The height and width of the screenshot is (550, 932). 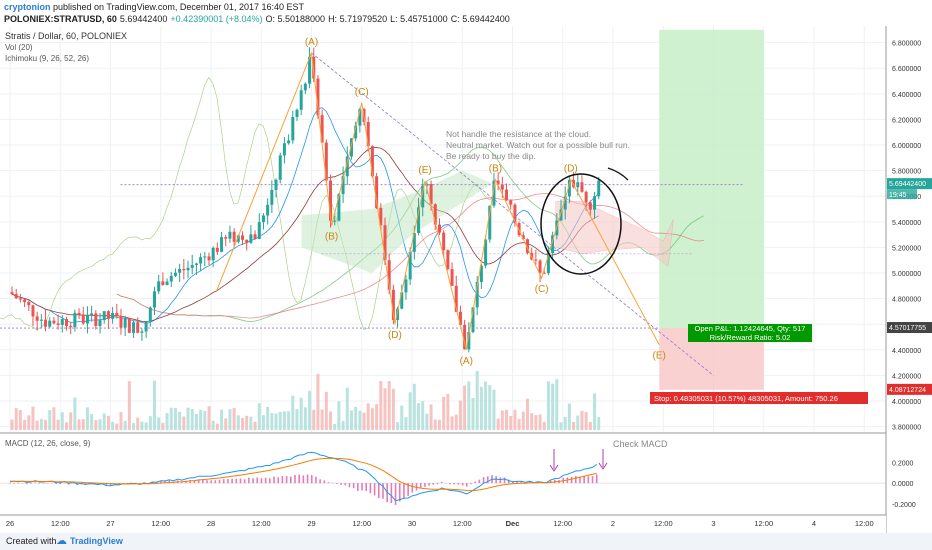 I want to click on x-tick-label: 27, so click(x=110, y=523).